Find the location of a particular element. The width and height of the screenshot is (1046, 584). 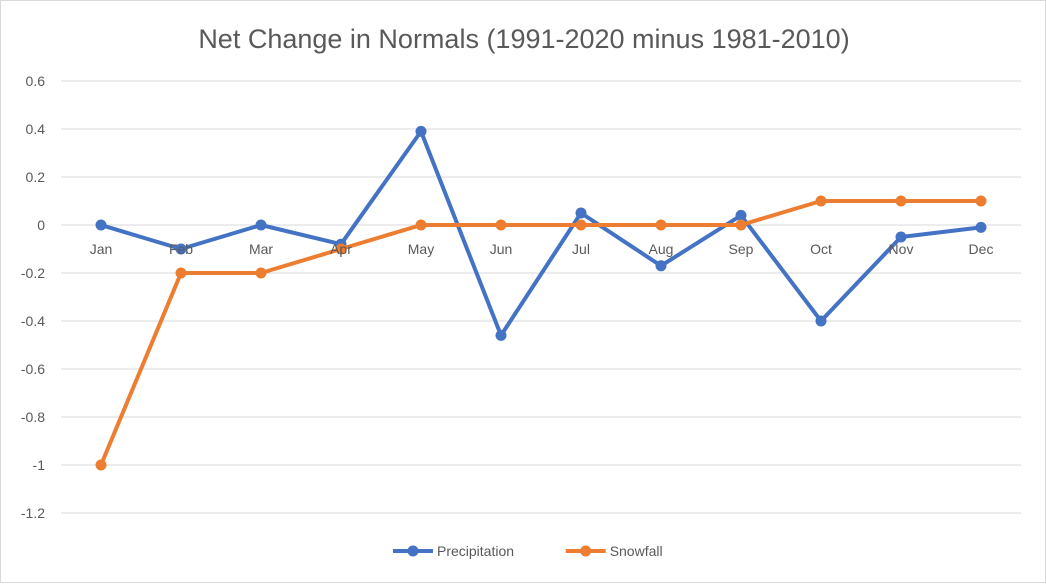

y-tick-label: -0.6 is located at coordinates (33, 369).